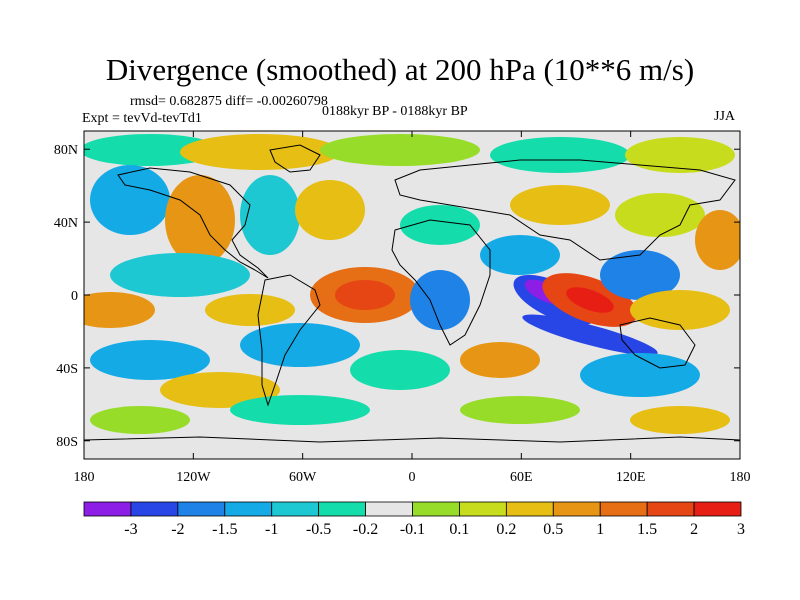  Describe the element at coordinates (229, 101) in the screenshot. I see `rmsd-diff-stats: rmsd= 0.682875 diff= -0.00260798` at that location.